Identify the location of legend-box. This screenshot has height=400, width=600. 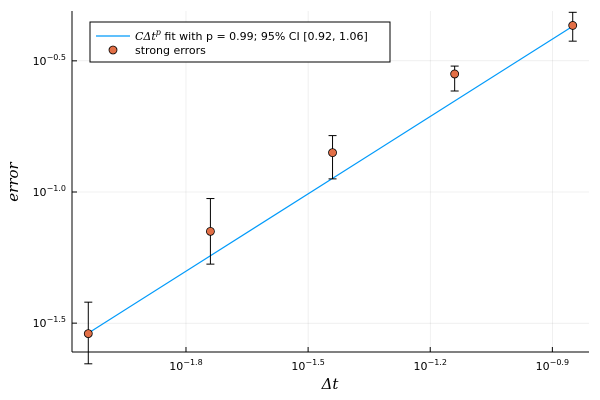
(240, 42).